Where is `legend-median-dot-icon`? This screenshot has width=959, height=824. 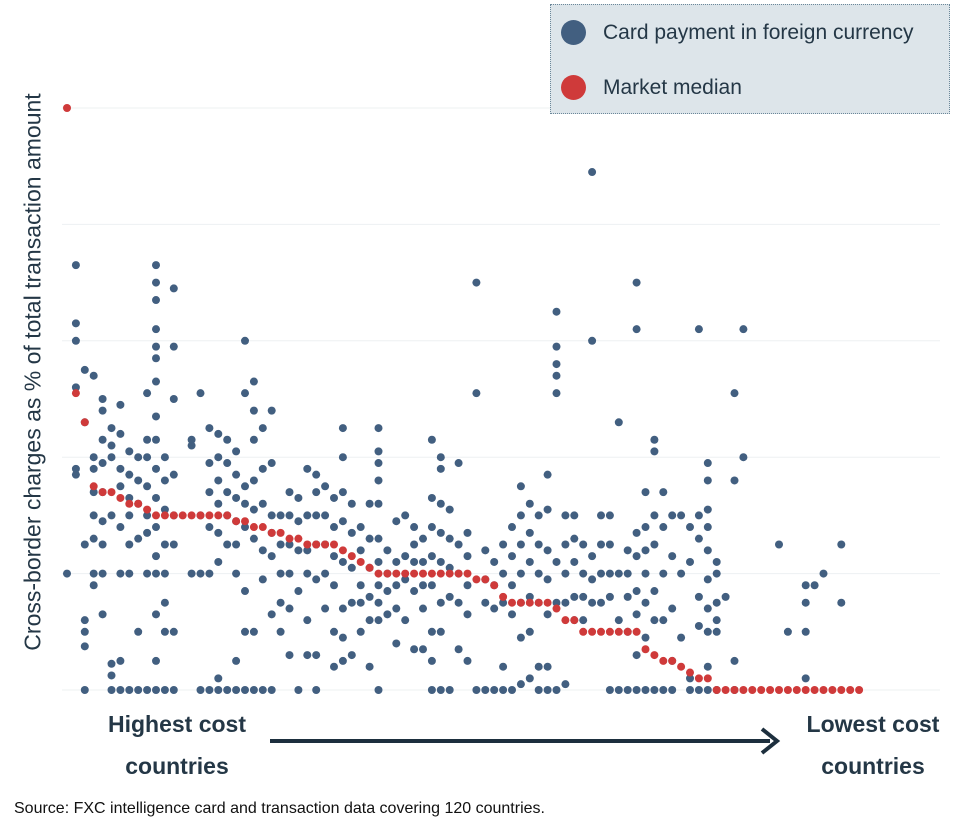
legend-median-dot-icon is located at coordinates (573, 87).